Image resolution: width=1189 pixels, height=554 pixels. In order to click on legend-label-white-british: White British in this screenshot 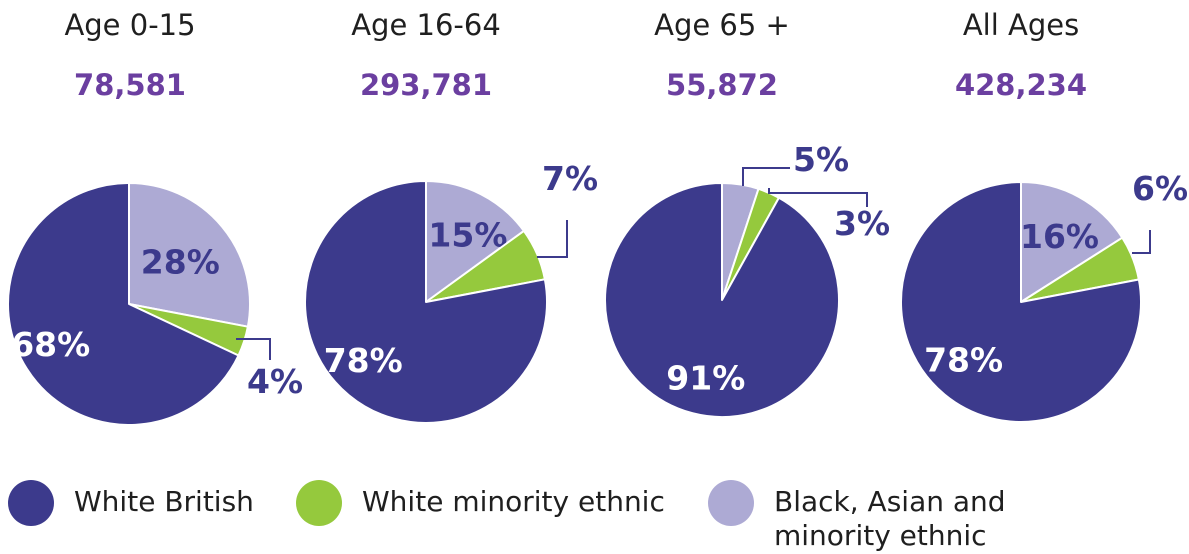, I will do `click(164, 501)`.